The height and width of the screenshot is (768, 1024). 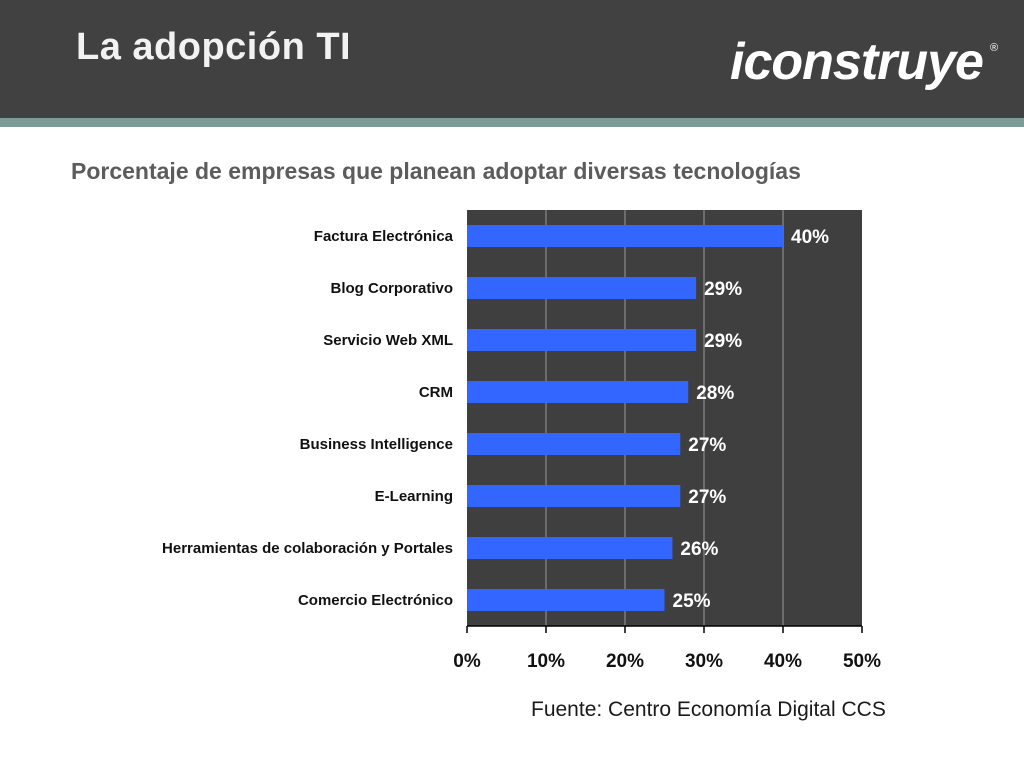 What do you see at coordinates (699, 549) in the screenshot?
I see `data-label: 26%` at bounding box center [699, 549].